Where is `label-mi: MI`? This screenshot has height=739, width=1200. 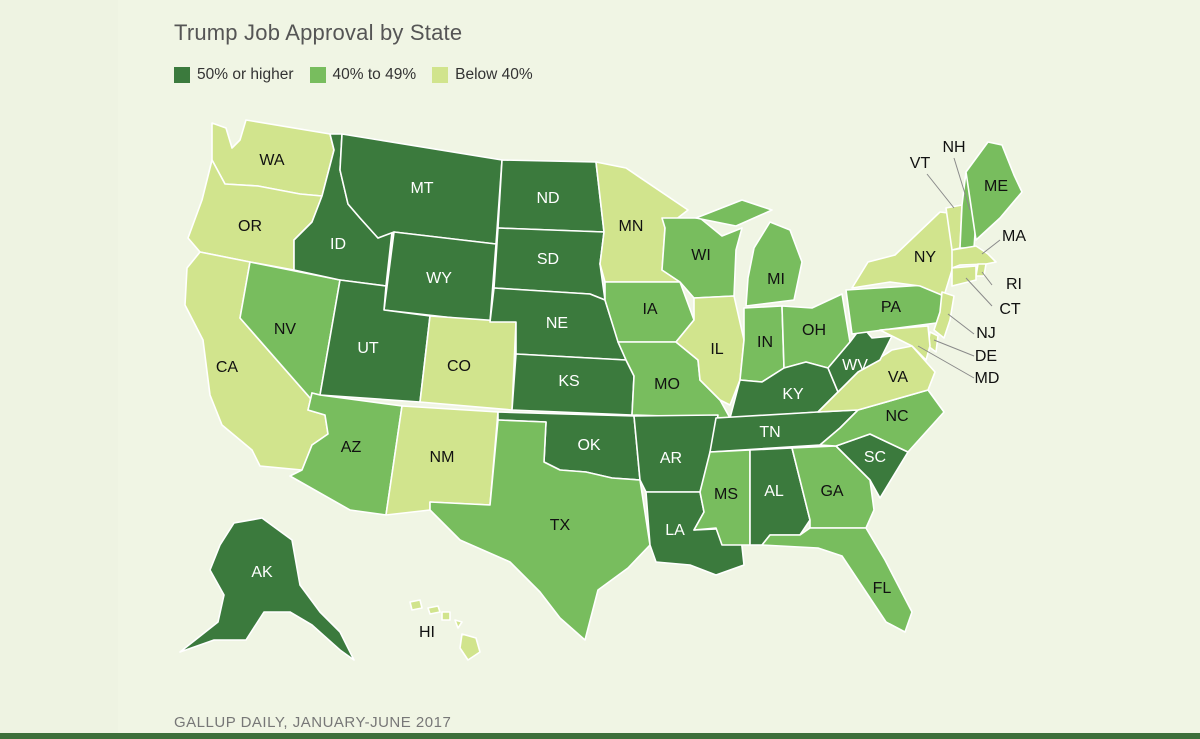
label-mi: MI is located at coordinates (776, 279).